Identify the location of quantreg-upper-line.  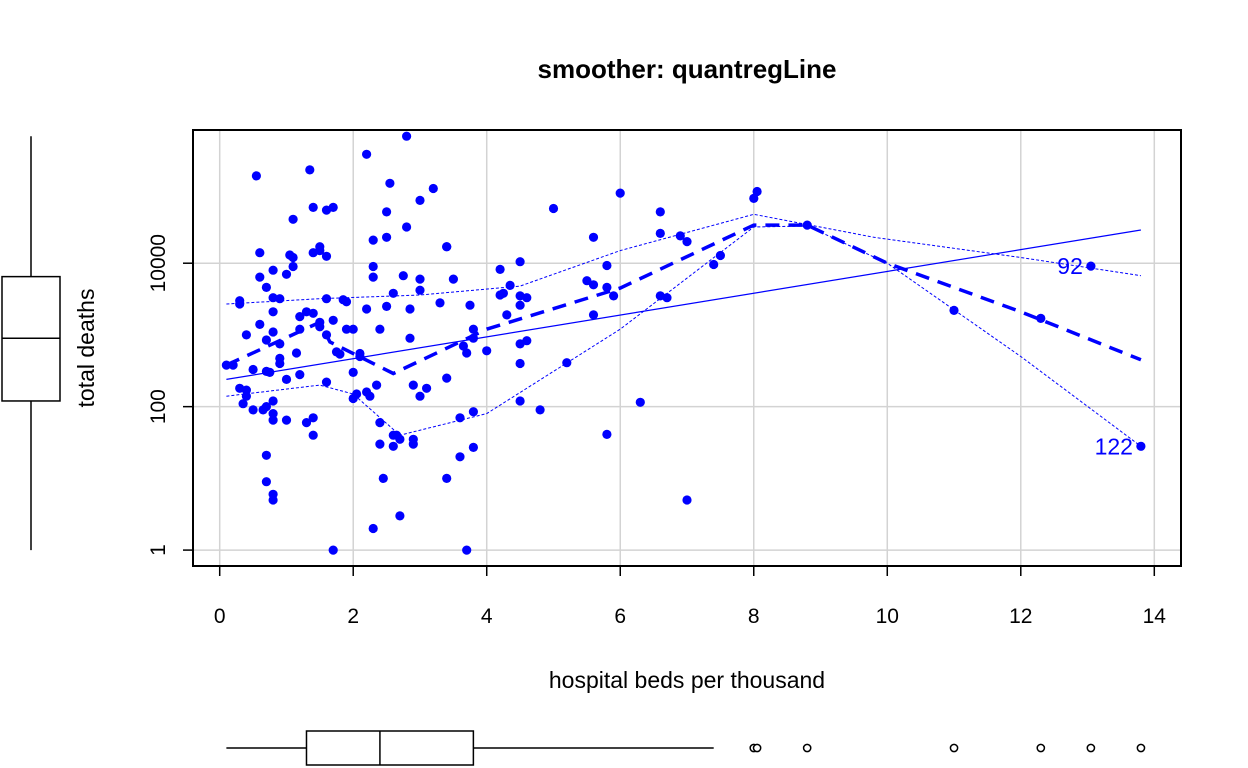
(683, 259).